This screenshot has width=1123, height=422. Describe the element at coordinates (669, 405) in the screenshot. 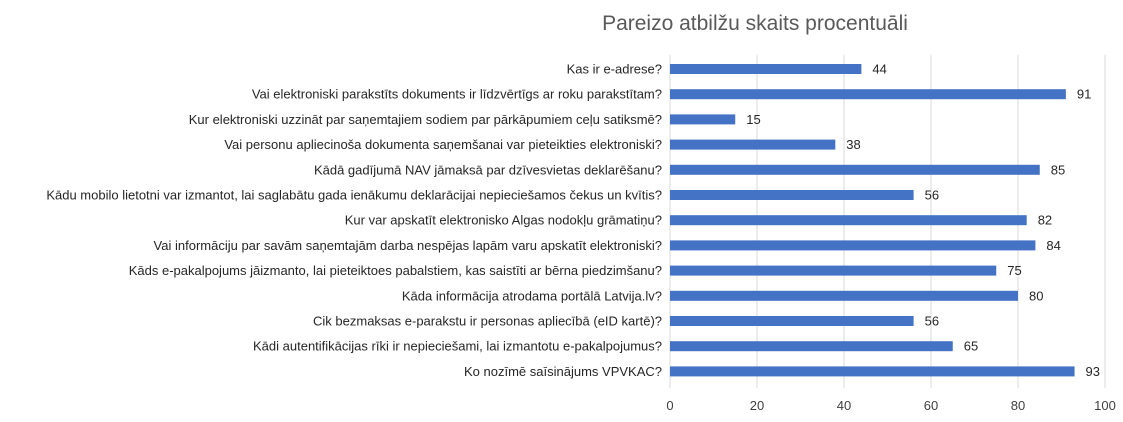

I see `x-tick-label: 0` at that location.